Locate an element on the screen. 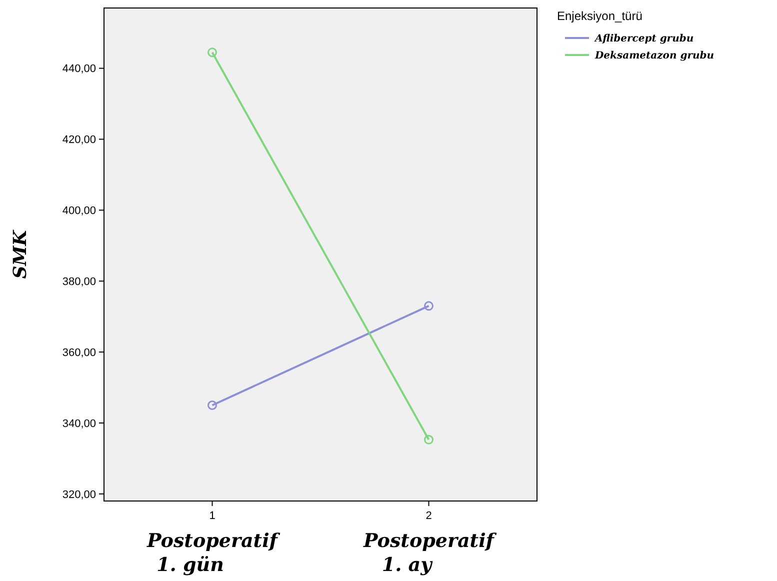 This screenshot has height=581, width=777. y-tick-label: 400,00 is located at coordinates (79, 211).